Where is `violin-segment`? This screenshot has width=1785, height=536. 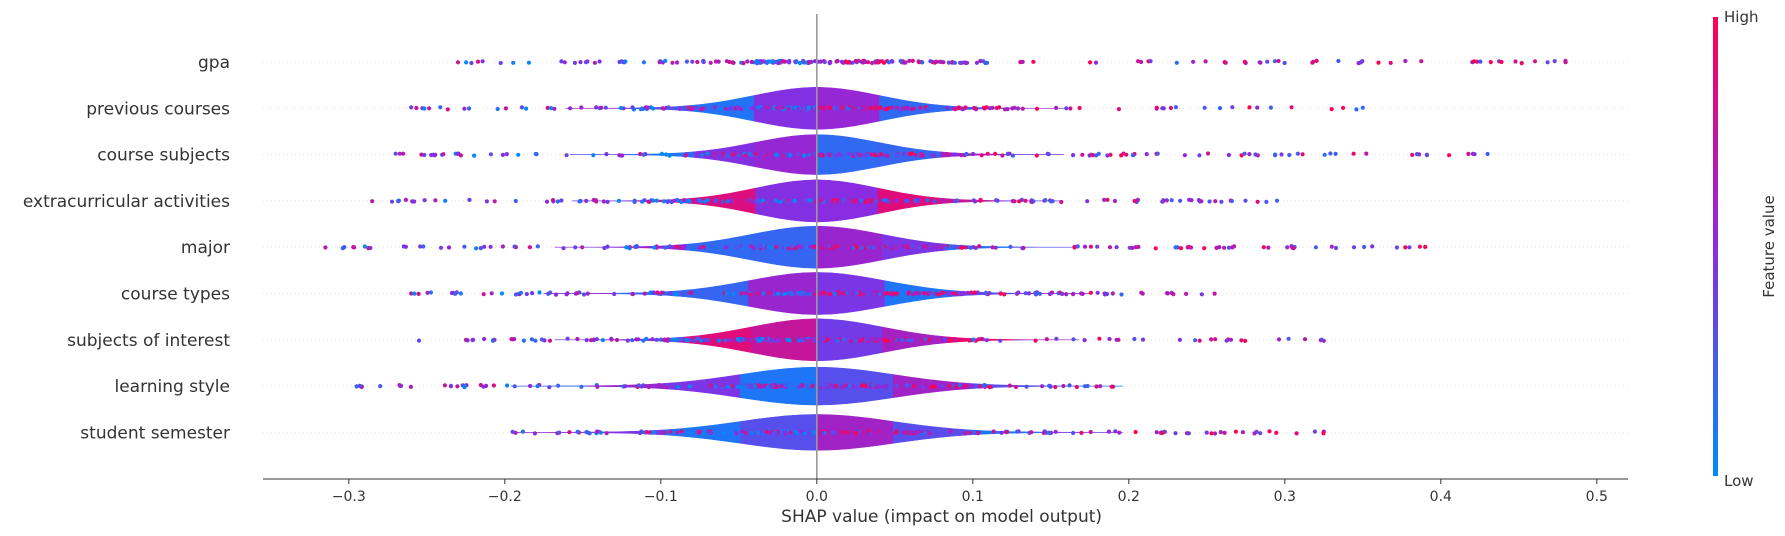 violin-segment is located at coordinates (969, 201).